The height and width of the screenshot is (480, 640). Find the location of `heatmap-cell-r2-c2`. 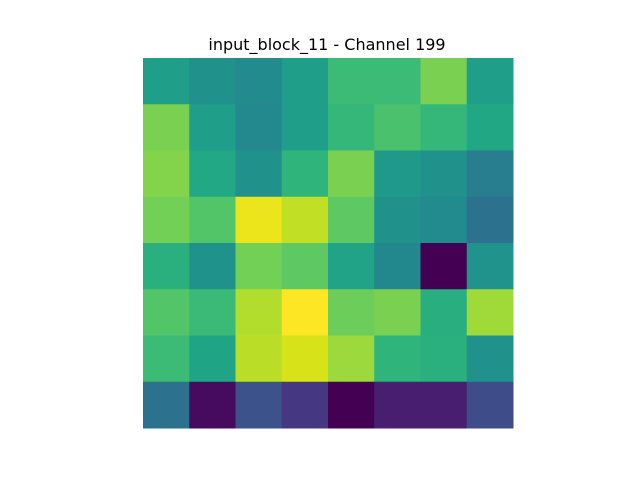

heatmap-cell-r2-c2 is located at coordinates (259, 174).